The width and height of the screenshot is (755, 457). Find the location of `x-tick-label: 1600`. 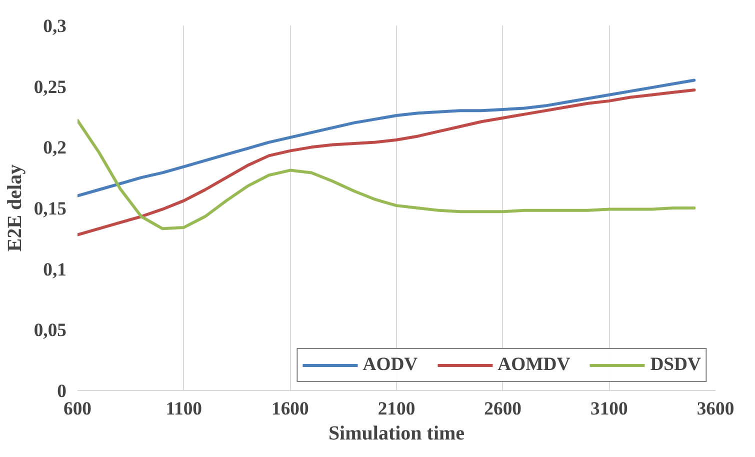

x-tick-label: 1600 is located at coordinates (290, 409).